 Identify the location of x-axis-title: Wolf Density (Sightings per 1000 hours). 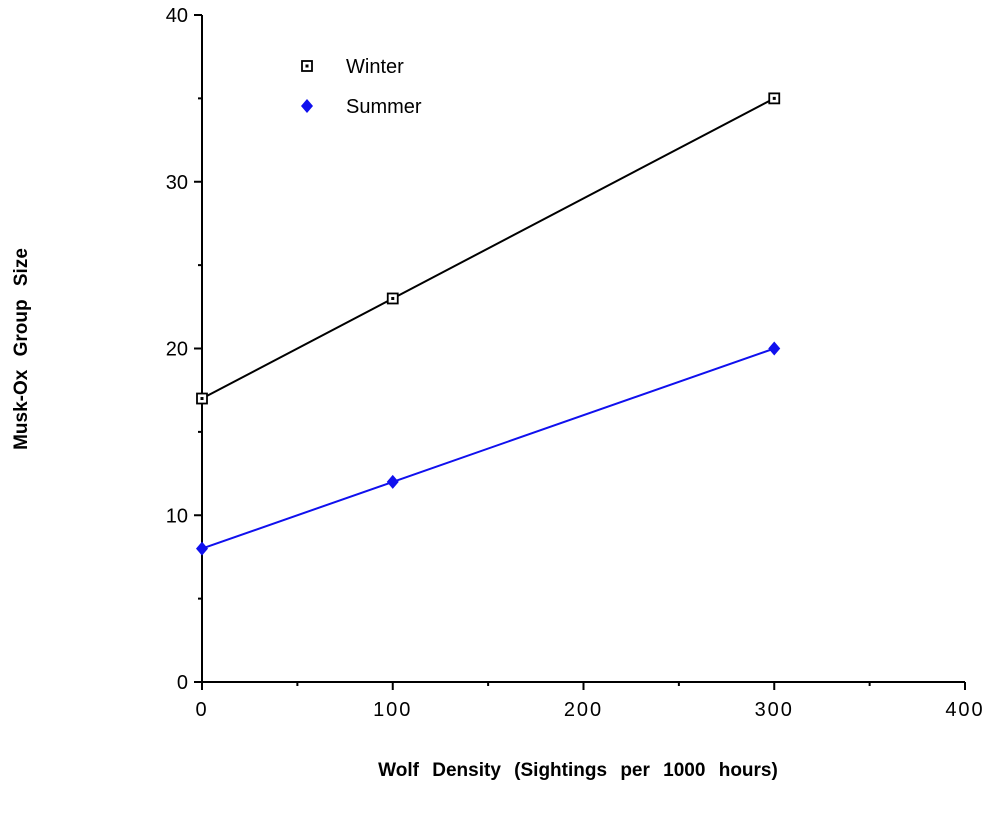
(578, 770).